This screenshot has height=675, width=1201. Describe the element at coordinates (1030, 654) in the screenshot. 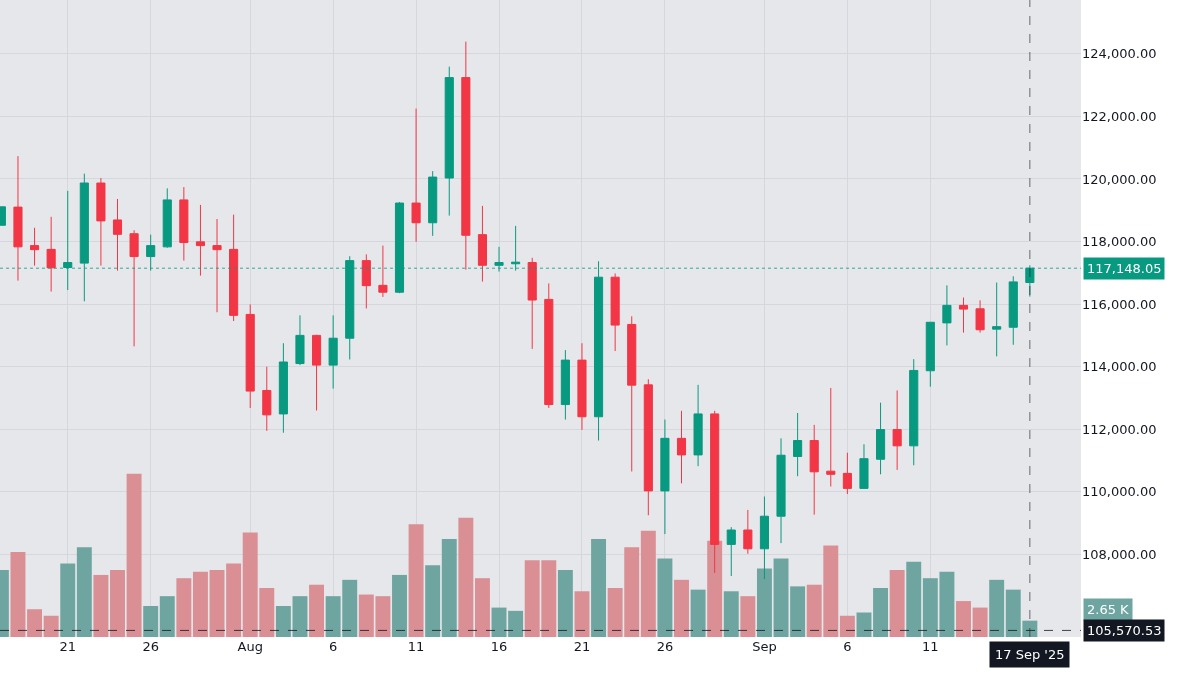

I see `ref-line-label: 17 Sep '25` at that location.